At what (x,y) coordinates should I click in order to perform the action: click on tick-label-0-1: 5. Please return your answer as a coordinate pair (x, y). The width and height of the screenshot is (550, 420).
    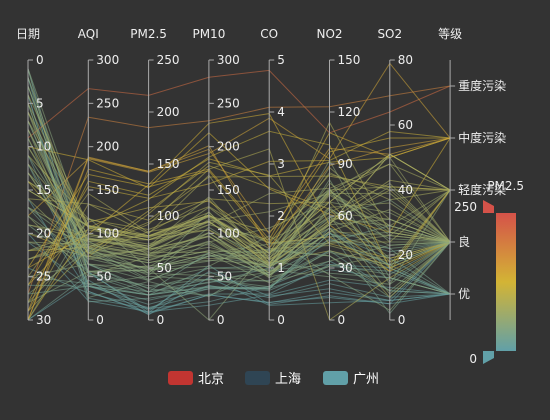
    Looking at the image, I should click on (40, 103).